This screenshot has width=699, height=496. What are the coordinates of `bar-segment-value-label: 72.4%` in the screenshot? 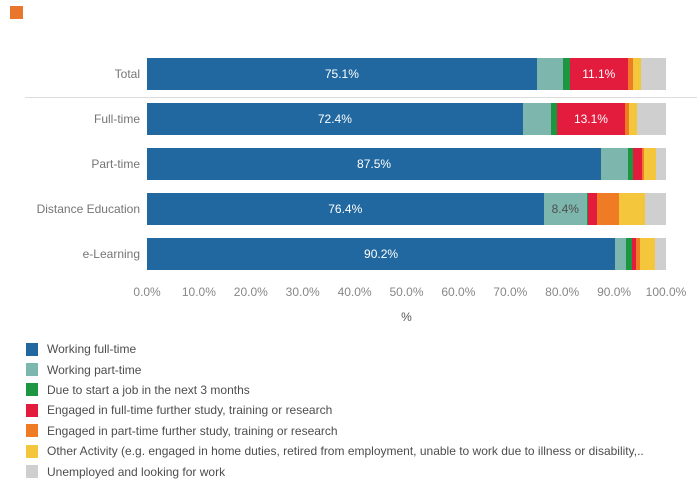 It's located at (334, 119).